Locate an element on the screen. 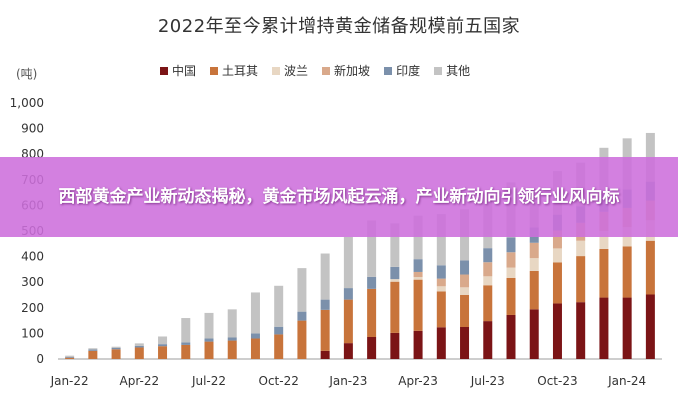  x-tick-label: Jan-23 is located at coordinates (347, 381).